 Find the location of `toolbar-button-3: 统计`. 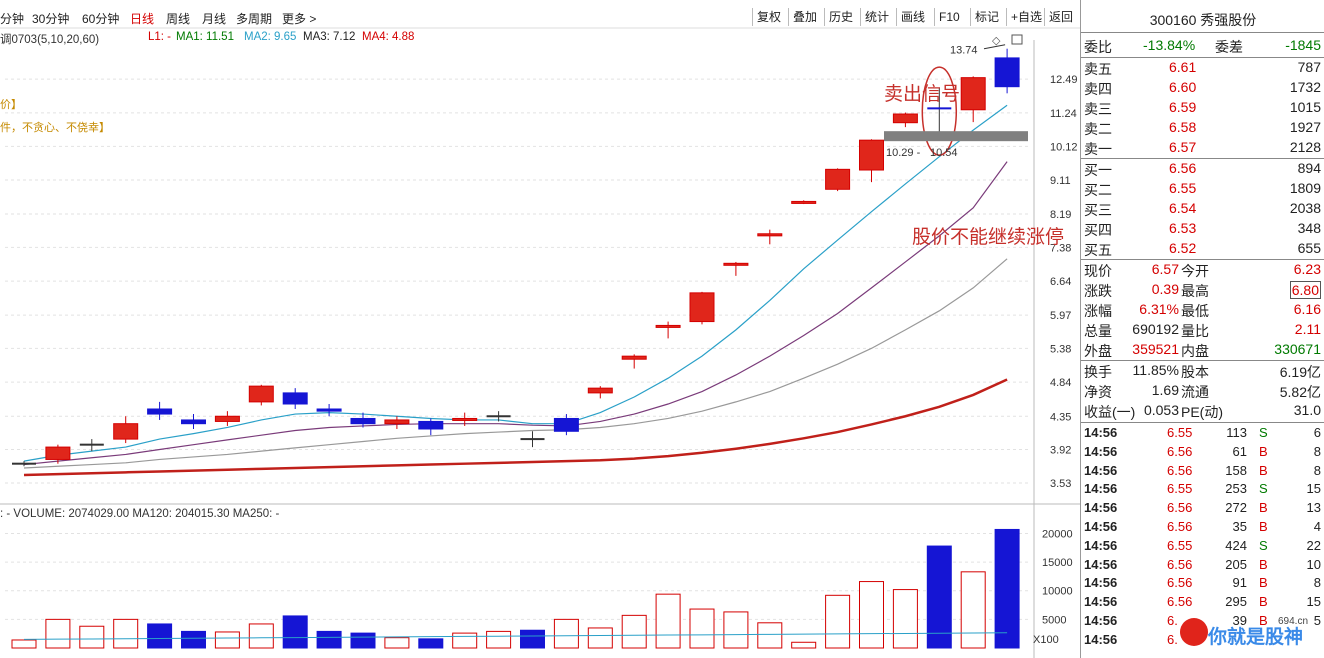

toolbar-button-3: 统计 is located at coordinates (876, 17).